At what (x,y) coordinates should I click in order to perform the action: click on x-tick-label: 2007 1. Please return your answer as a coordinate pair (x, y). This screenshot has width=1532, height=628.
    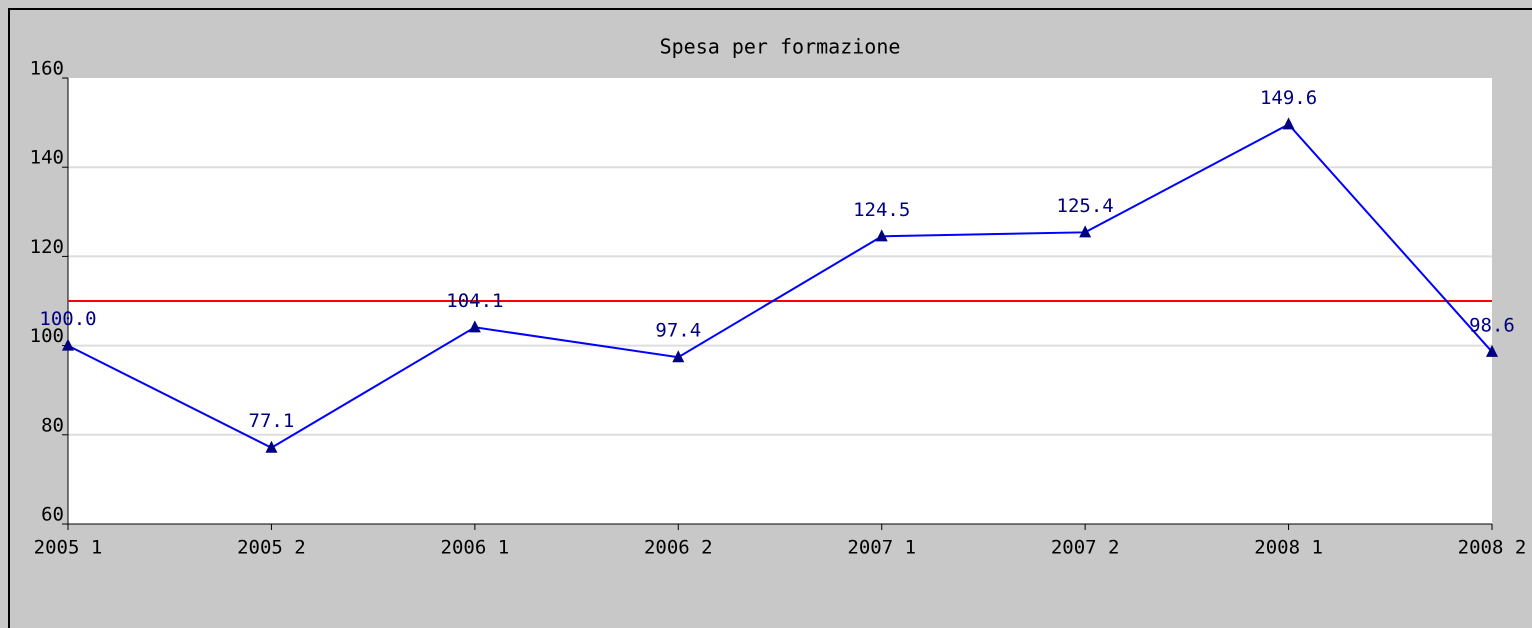
    Looking at the image, I should click on (881, 548).